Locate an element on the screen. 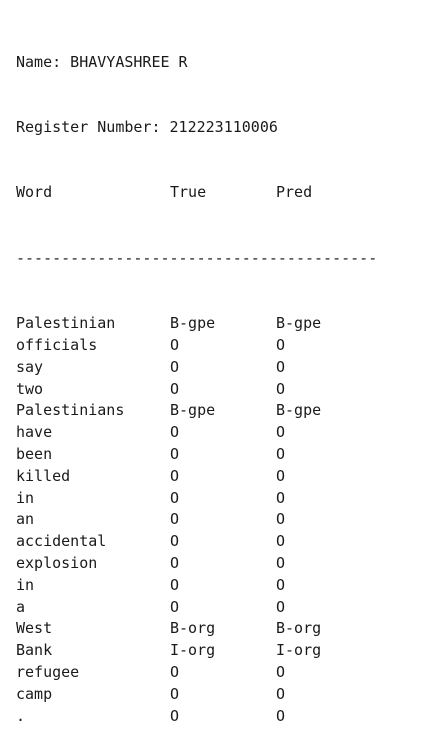 The height and width of the screenshot is (749, 430). cell-word: killed is located at coordinates (43, 475).